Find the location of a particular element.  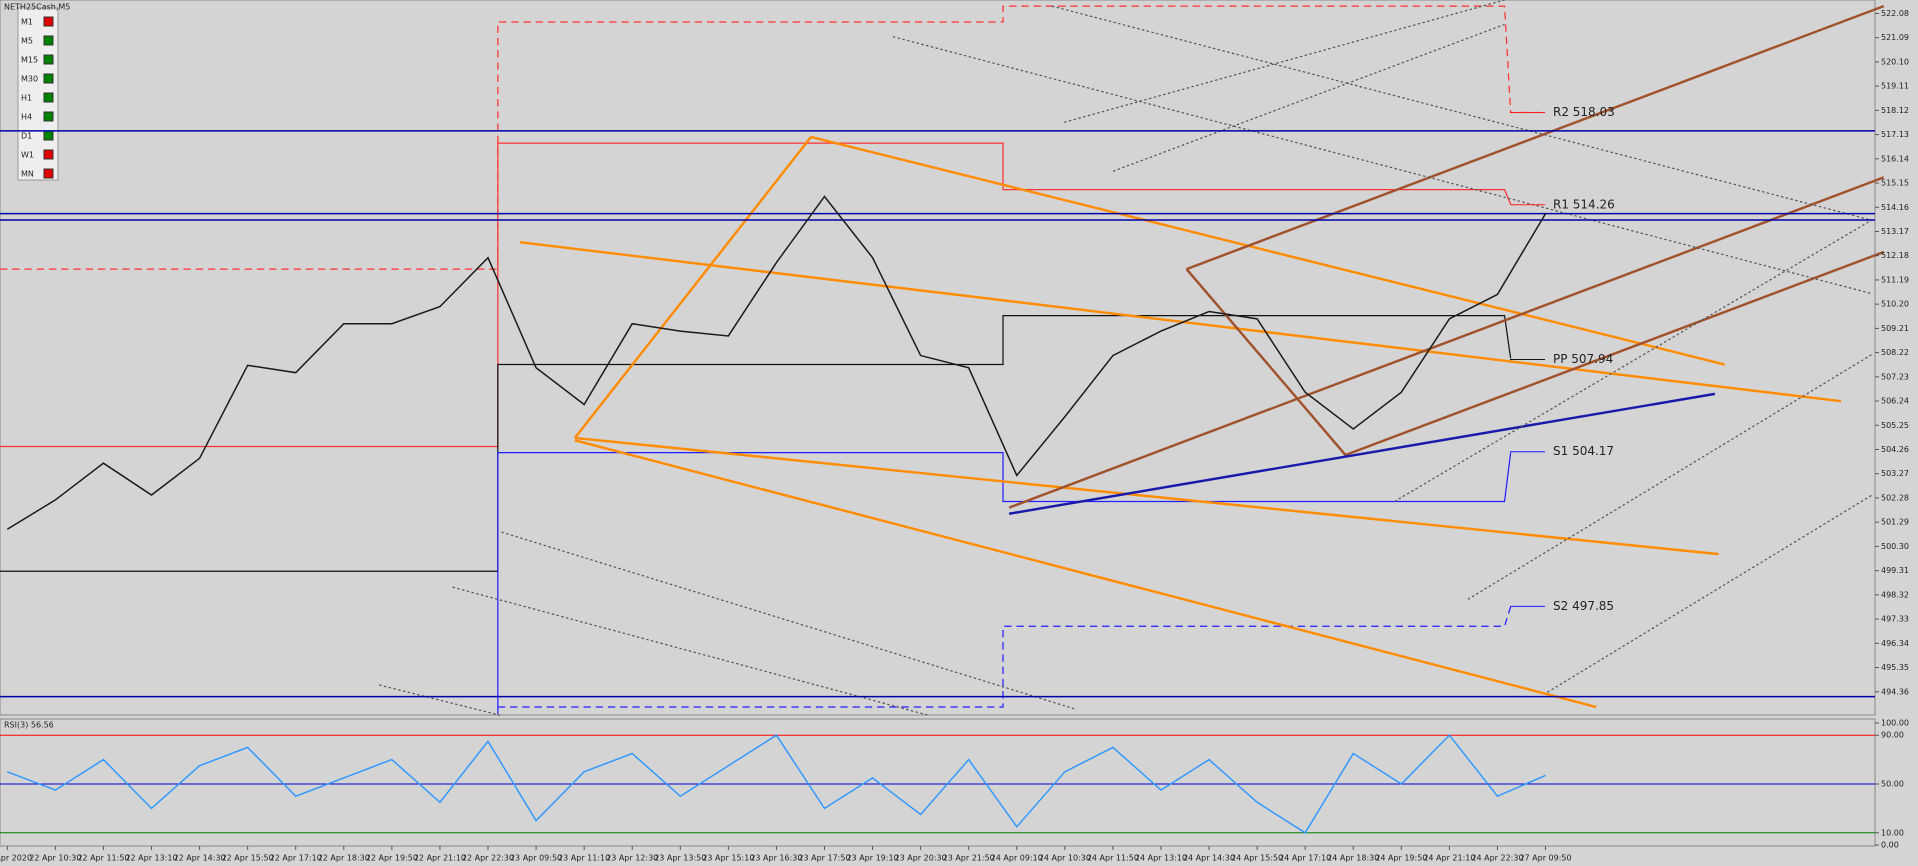

s2-step is located at coordinates (1004, 657).